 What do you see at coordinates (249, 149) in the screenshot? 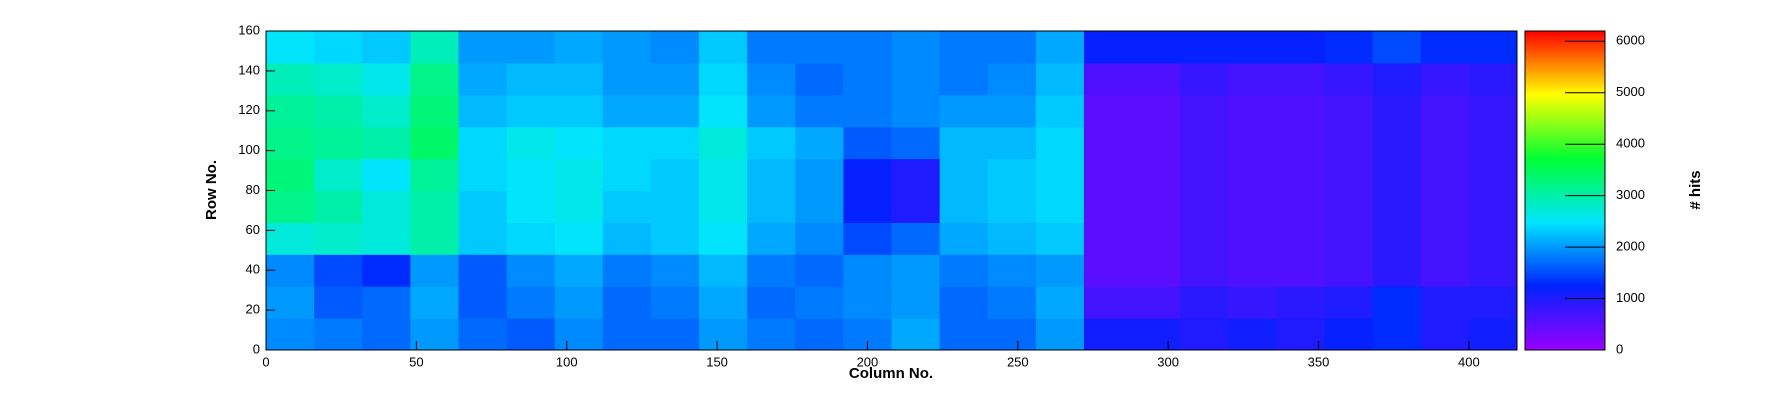
I see `y-tick-label: 100` at bounding box center [249, 149].